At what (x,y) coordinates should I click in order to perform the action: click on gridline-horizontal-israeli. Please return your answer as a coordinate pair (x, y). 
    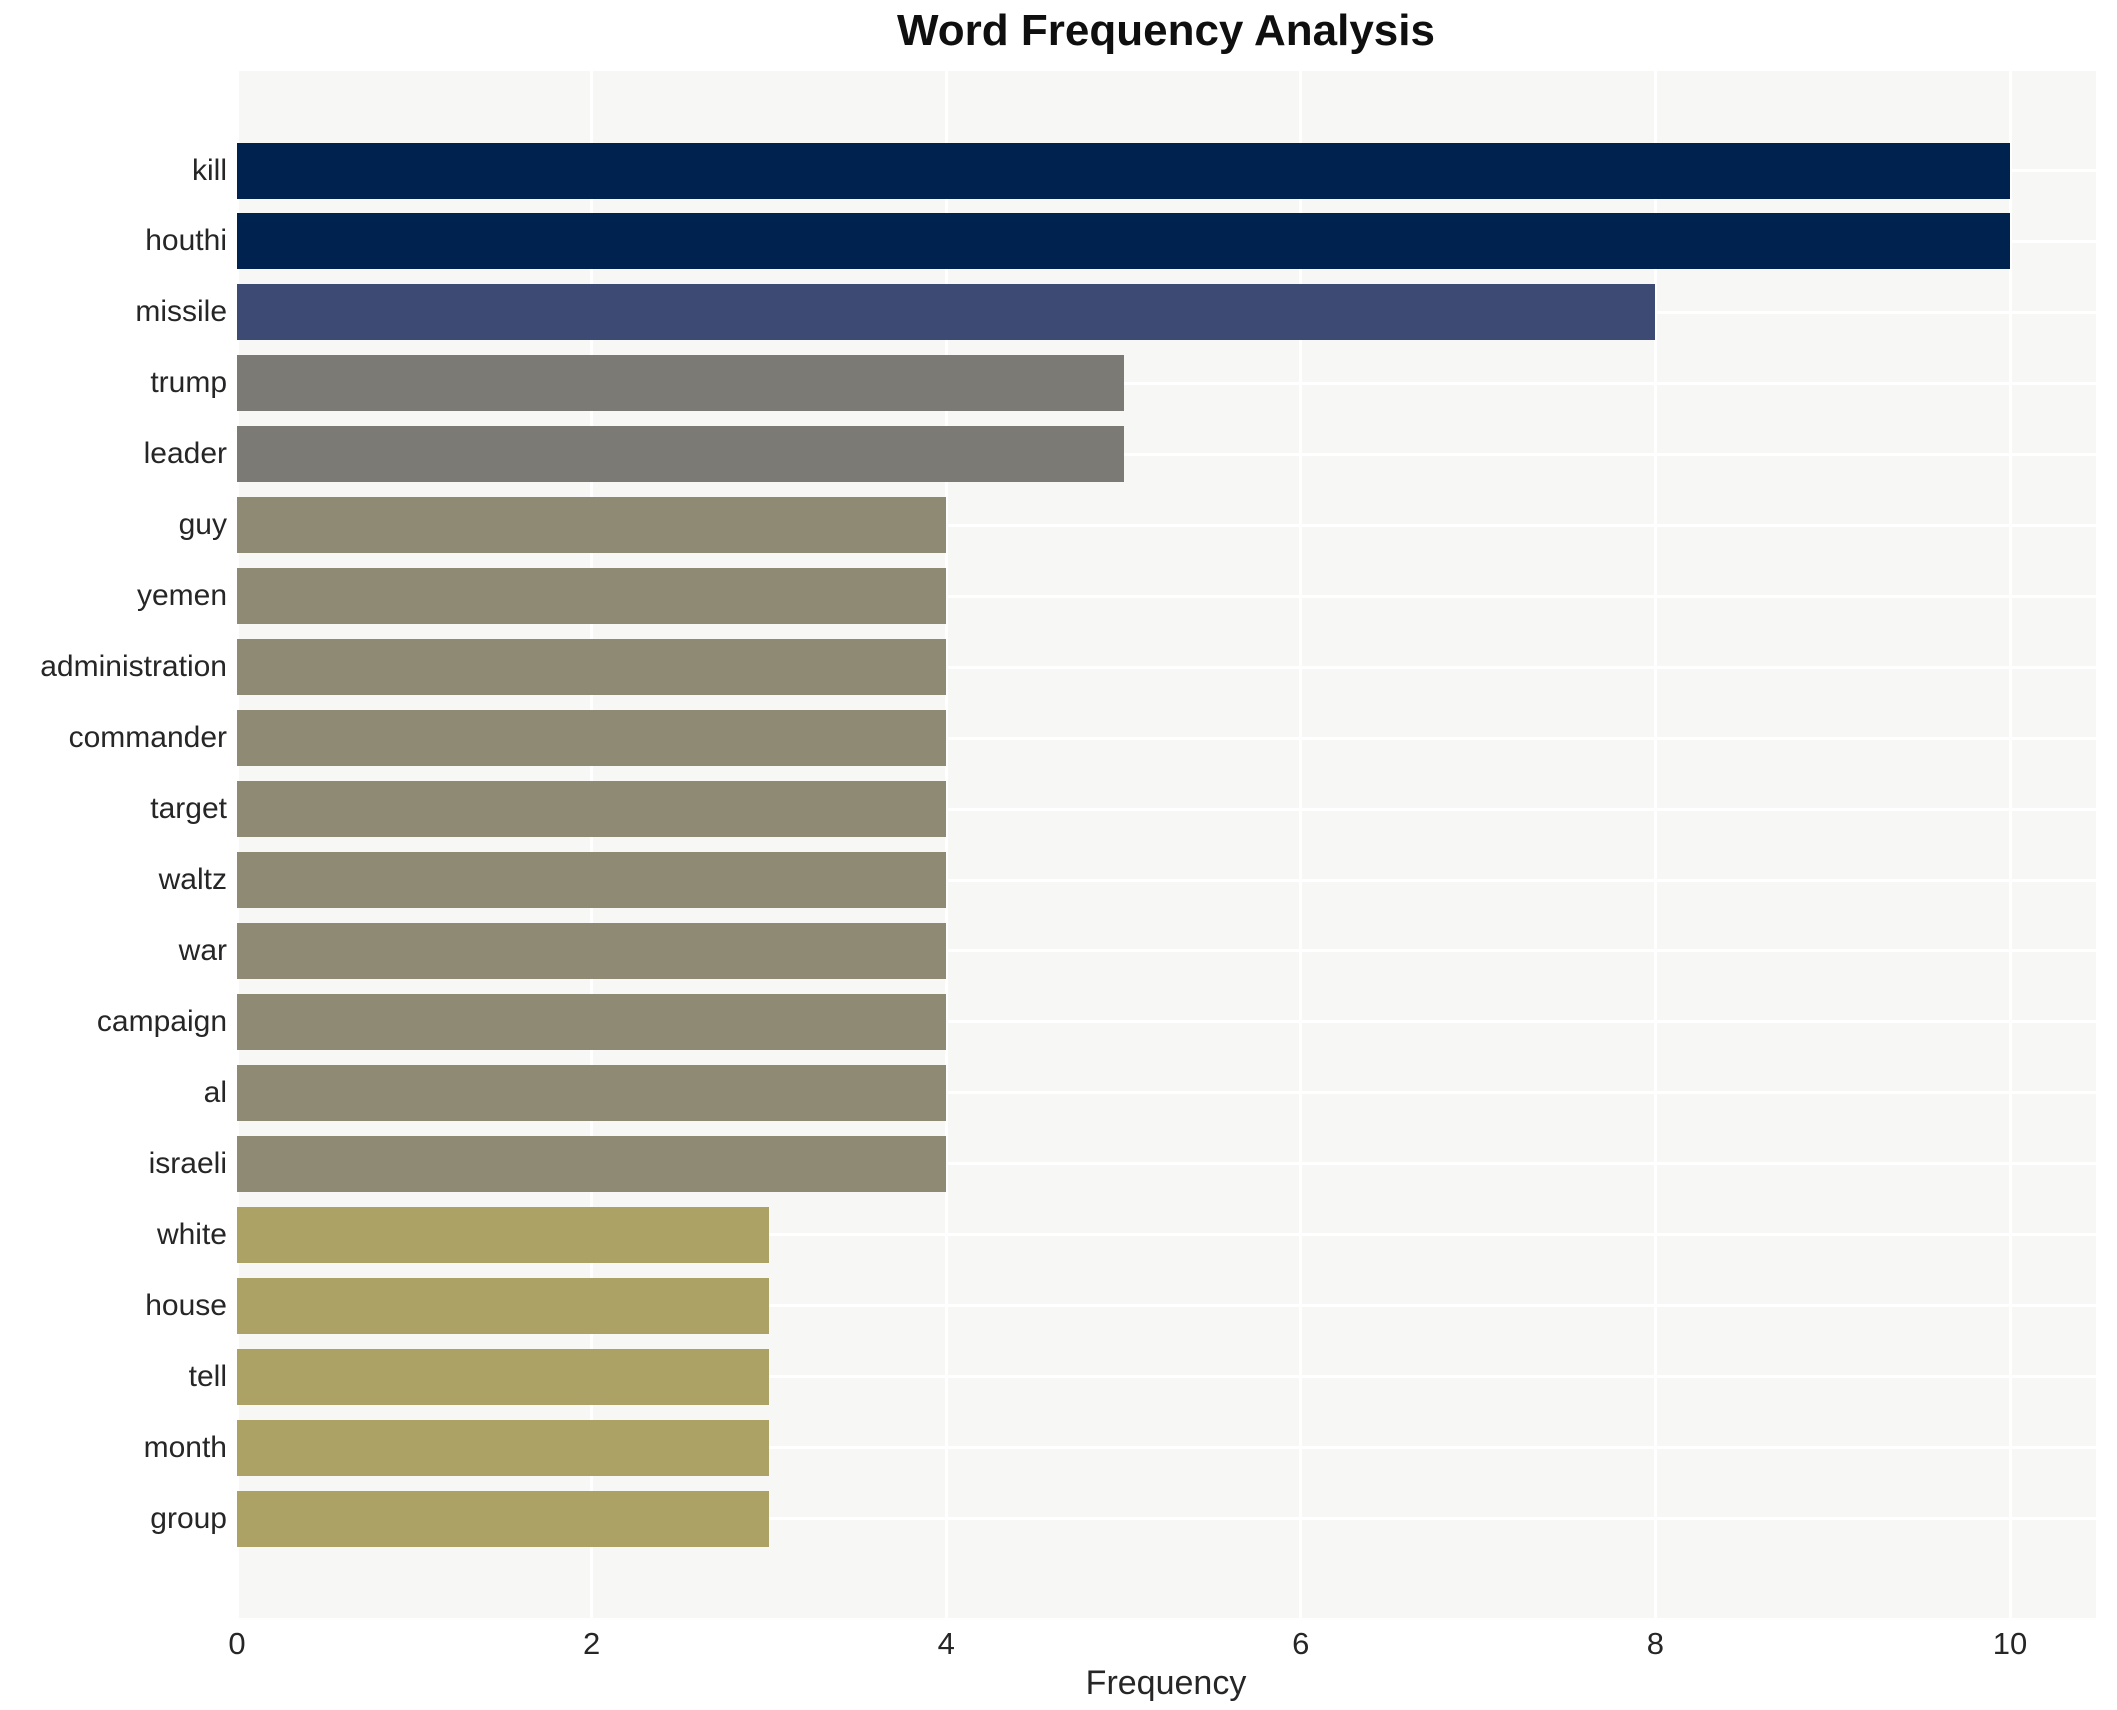
    Looking at the image, I should click on (1166, 1164).